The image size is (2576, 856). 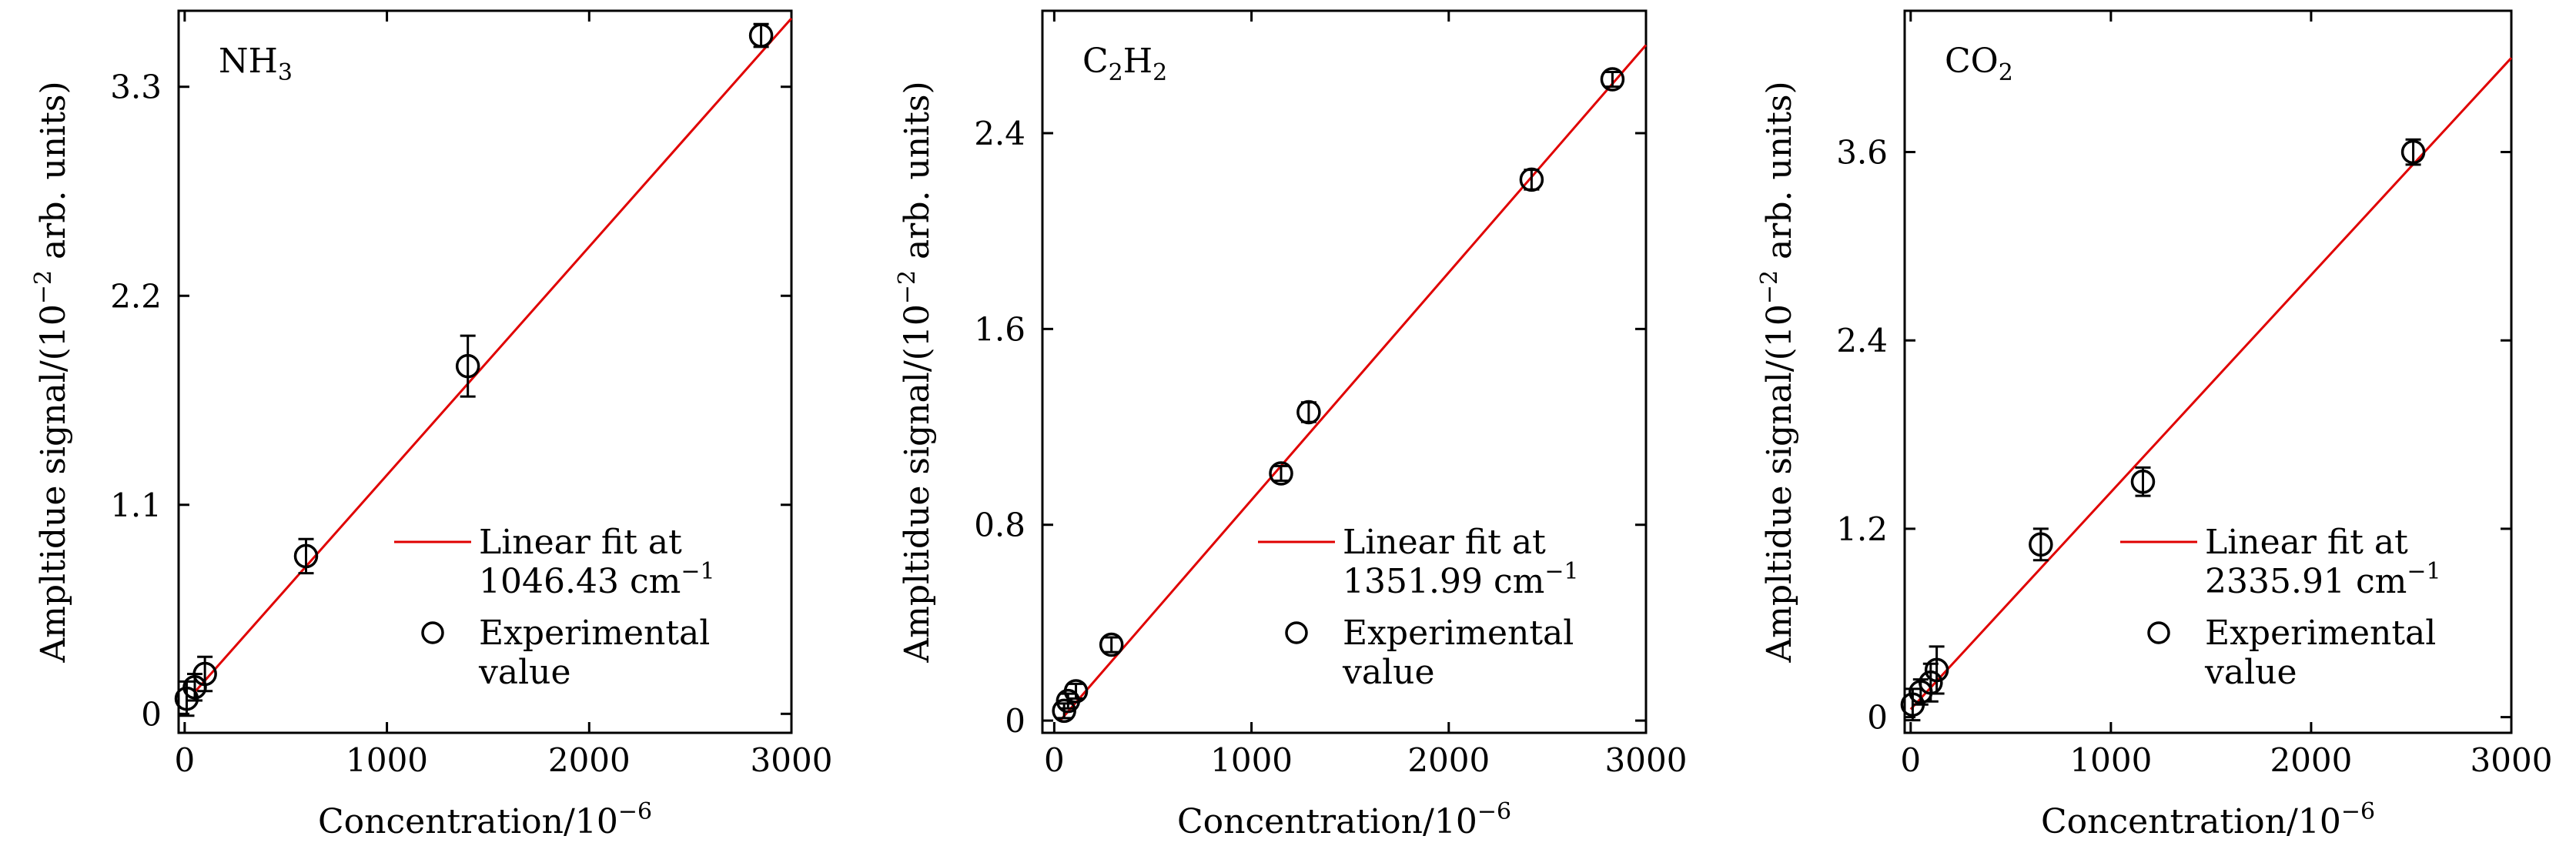 I want to click on legend-fit-wavenumber: 2335.91 cm−1, so click(x=2323, y=579).